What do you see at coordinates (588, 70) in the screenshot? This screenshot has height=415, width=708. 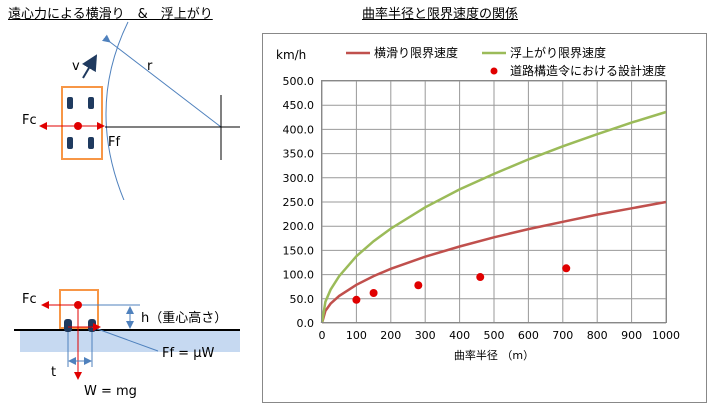 I see `legend-label-design: 道路構造令における設計速度` at bounding box center [588, 70].